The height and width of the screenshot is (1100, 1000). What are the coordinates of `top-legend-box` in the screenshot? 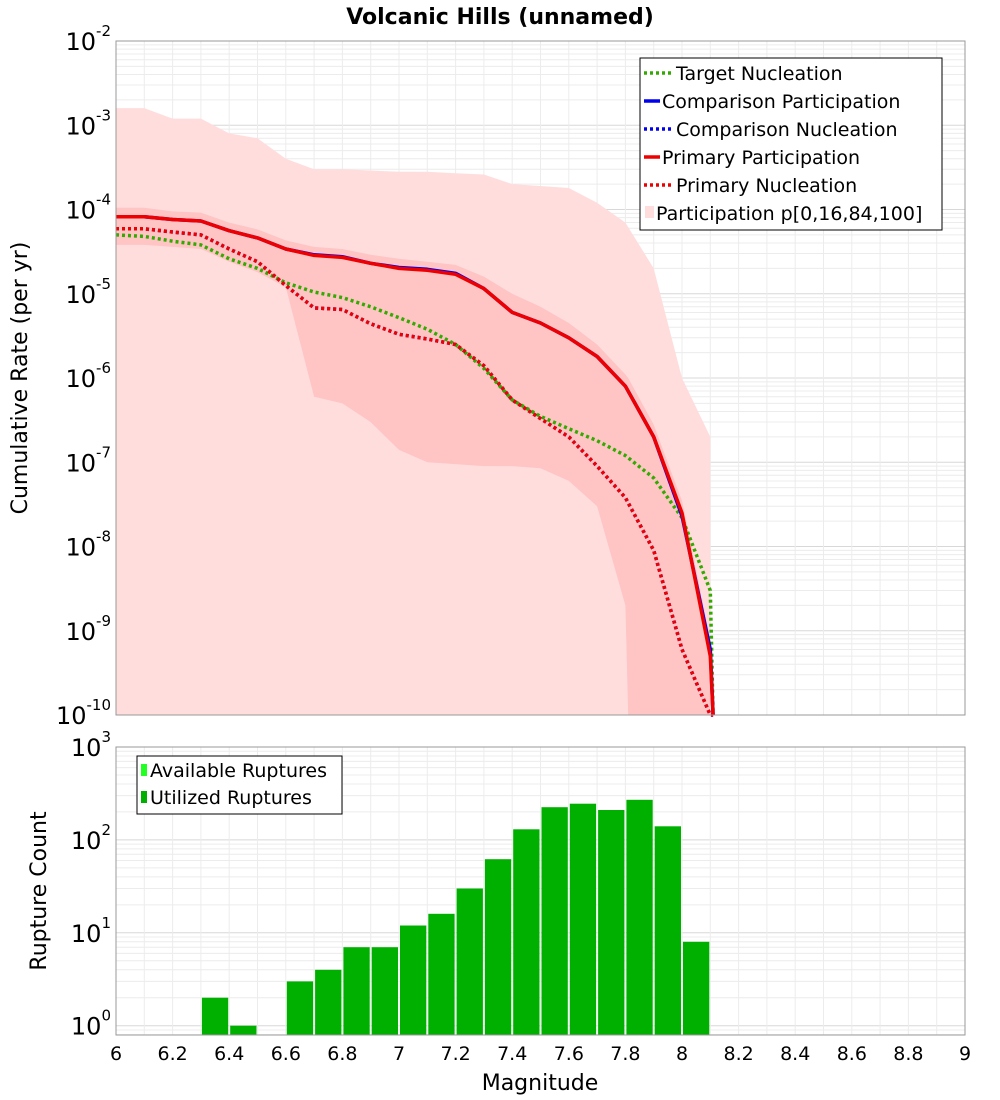 It's located at (791, 144).